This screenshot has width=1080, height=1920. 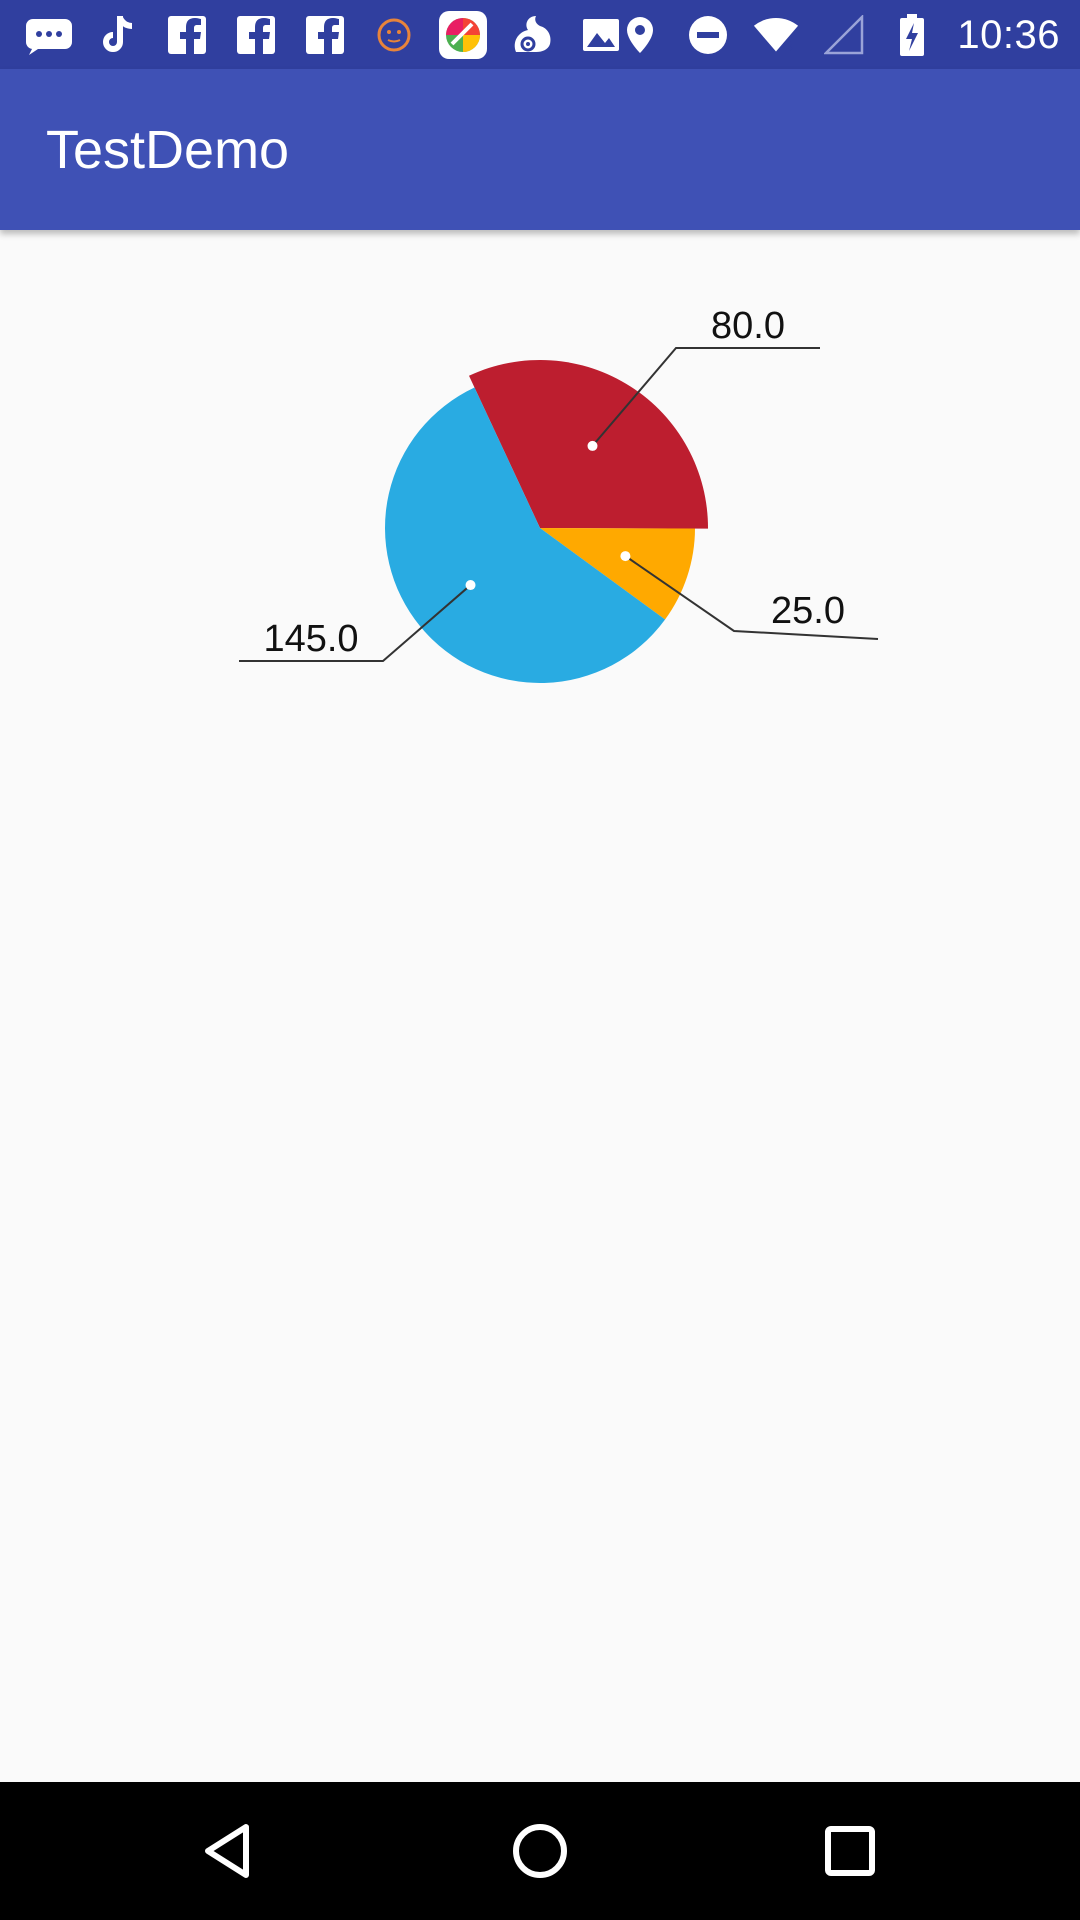 What do you see at coordinates (850, 1851) in the screenshot?
I see `recents-icon` at bounding box center [850, 1851].